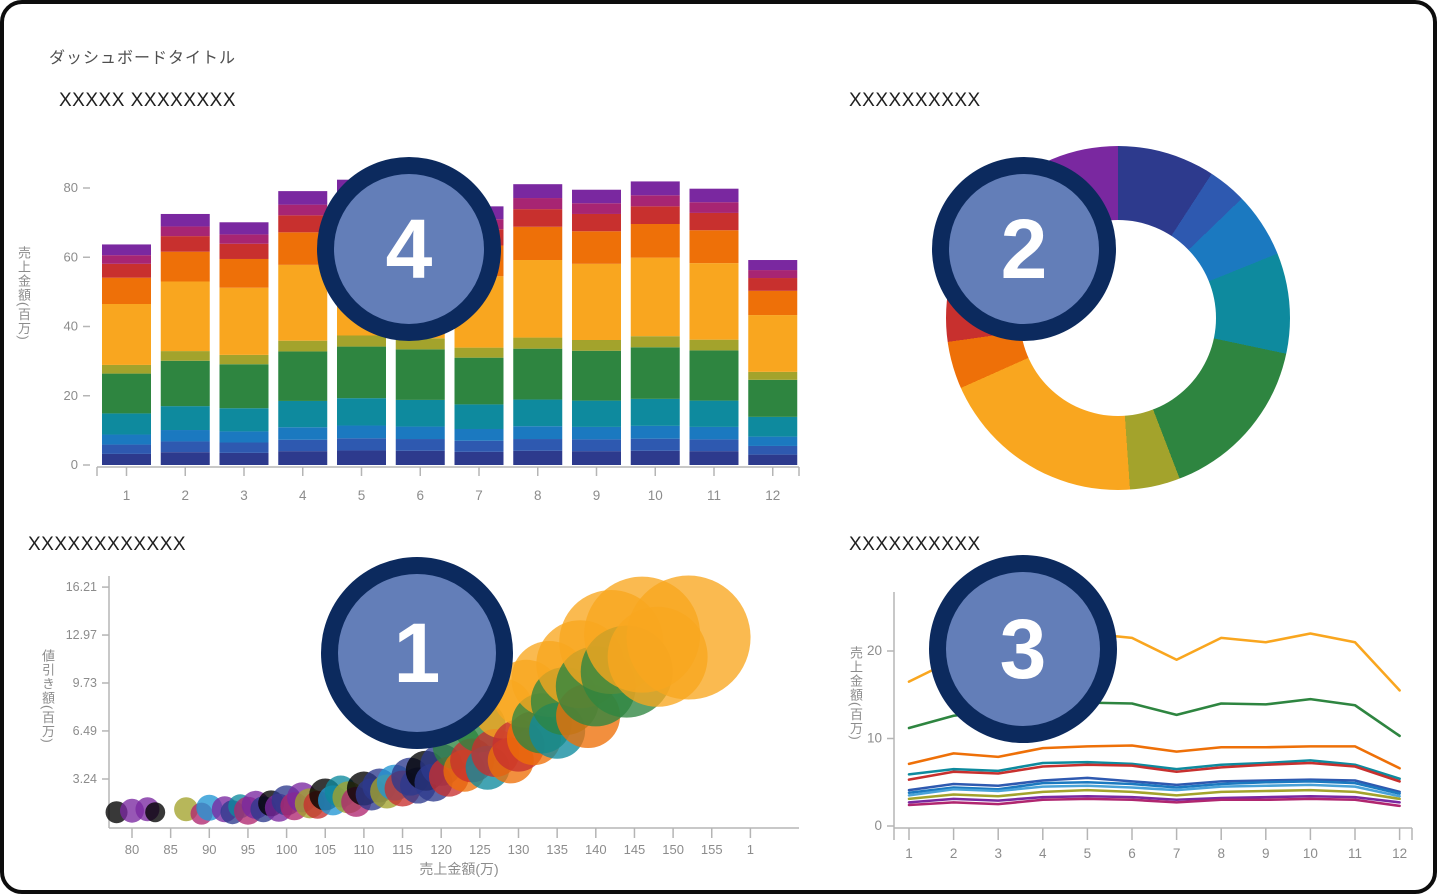 Image resolution: width=1437 pixels, height=894 pixels. I want to click on svg-text: 135, so click(557, 849).